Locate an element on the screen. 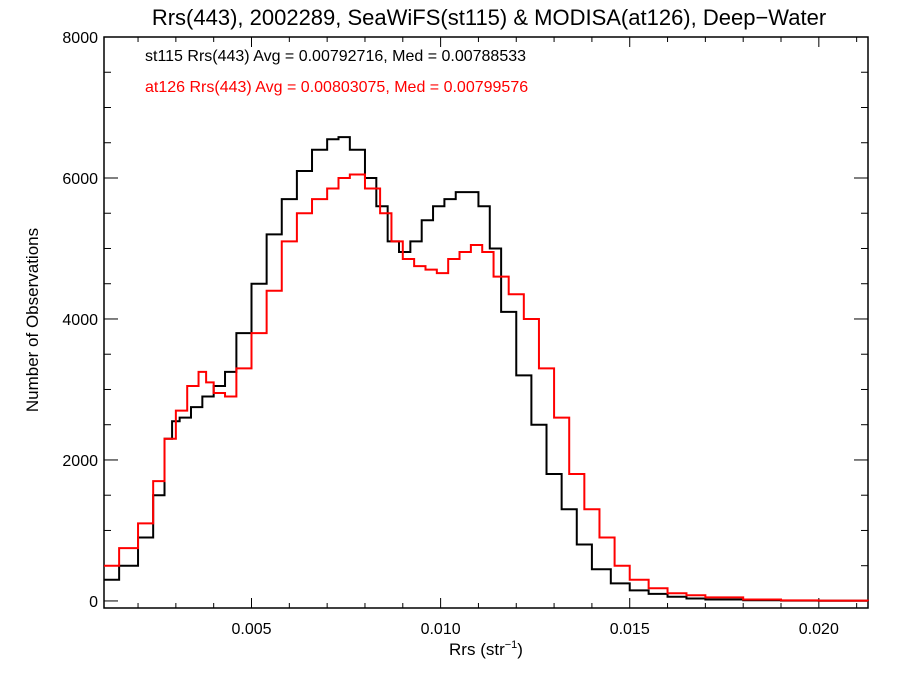 The height and width of the screenshot is (675, 900). x-axis-label: Rrs (str−1) is located at coordinates (486, 649).